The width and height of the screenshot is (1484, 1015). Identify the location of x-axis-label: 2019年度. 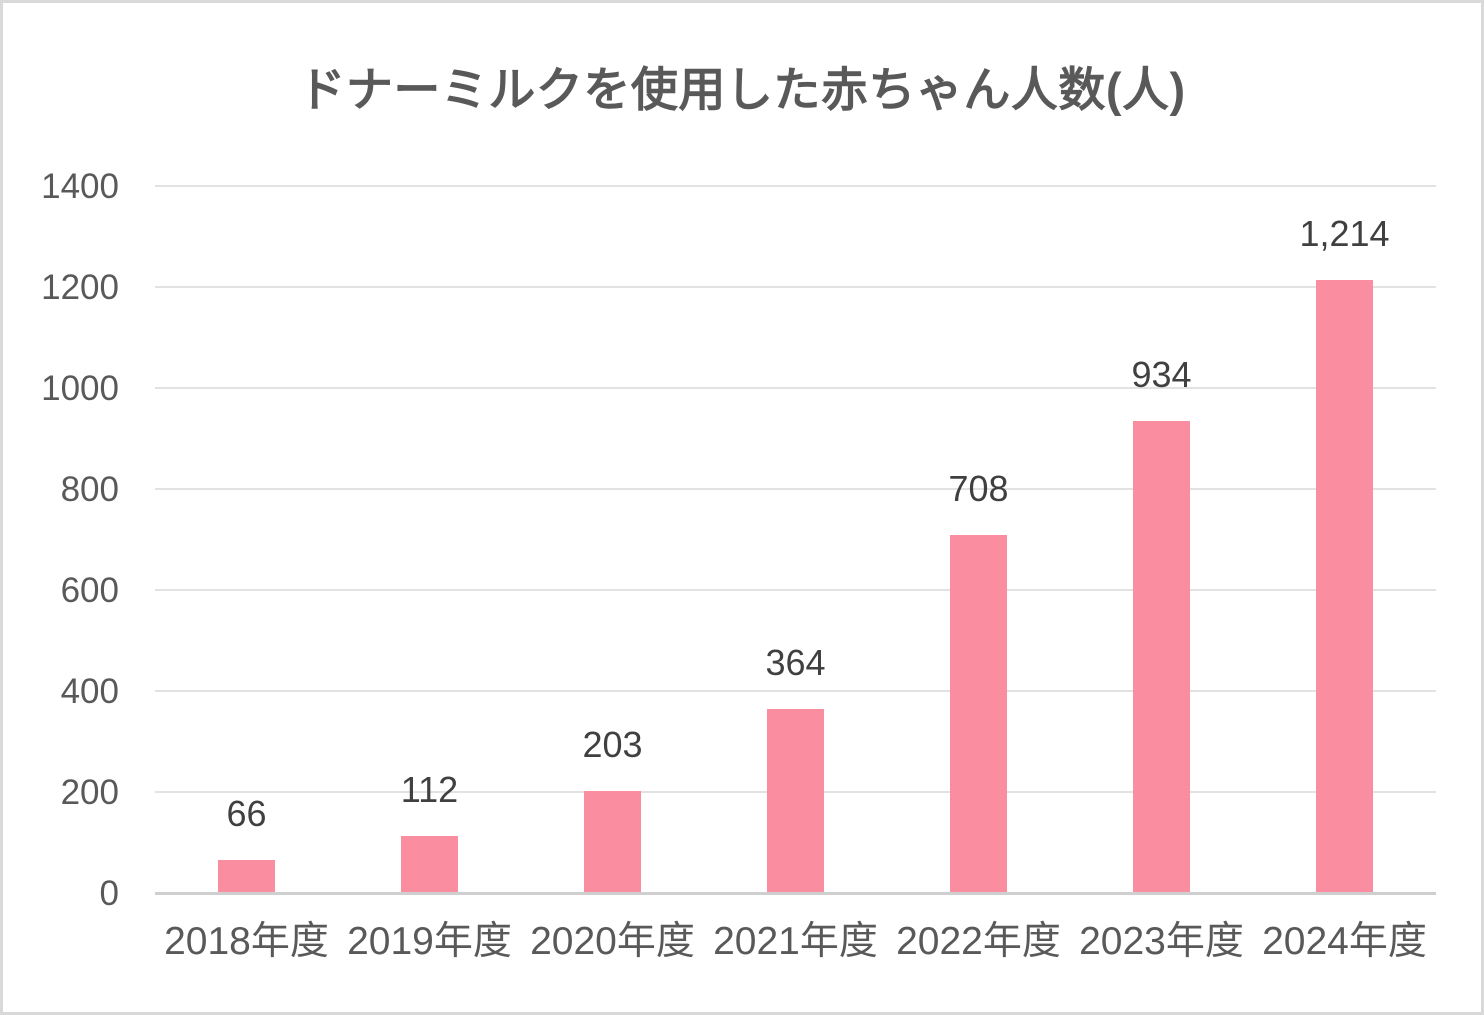
(429, 941).